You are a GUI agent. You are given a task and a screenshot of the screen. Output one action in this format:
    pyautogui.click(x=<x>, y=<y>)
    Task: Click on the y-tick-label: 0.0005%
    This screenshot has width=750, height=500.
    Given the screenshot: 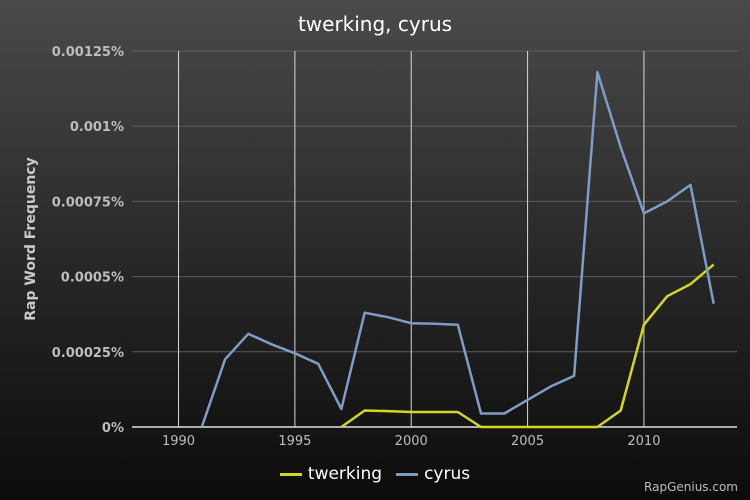 What is the action you would take?
    pyautogui.click(x=92, y=278)
    